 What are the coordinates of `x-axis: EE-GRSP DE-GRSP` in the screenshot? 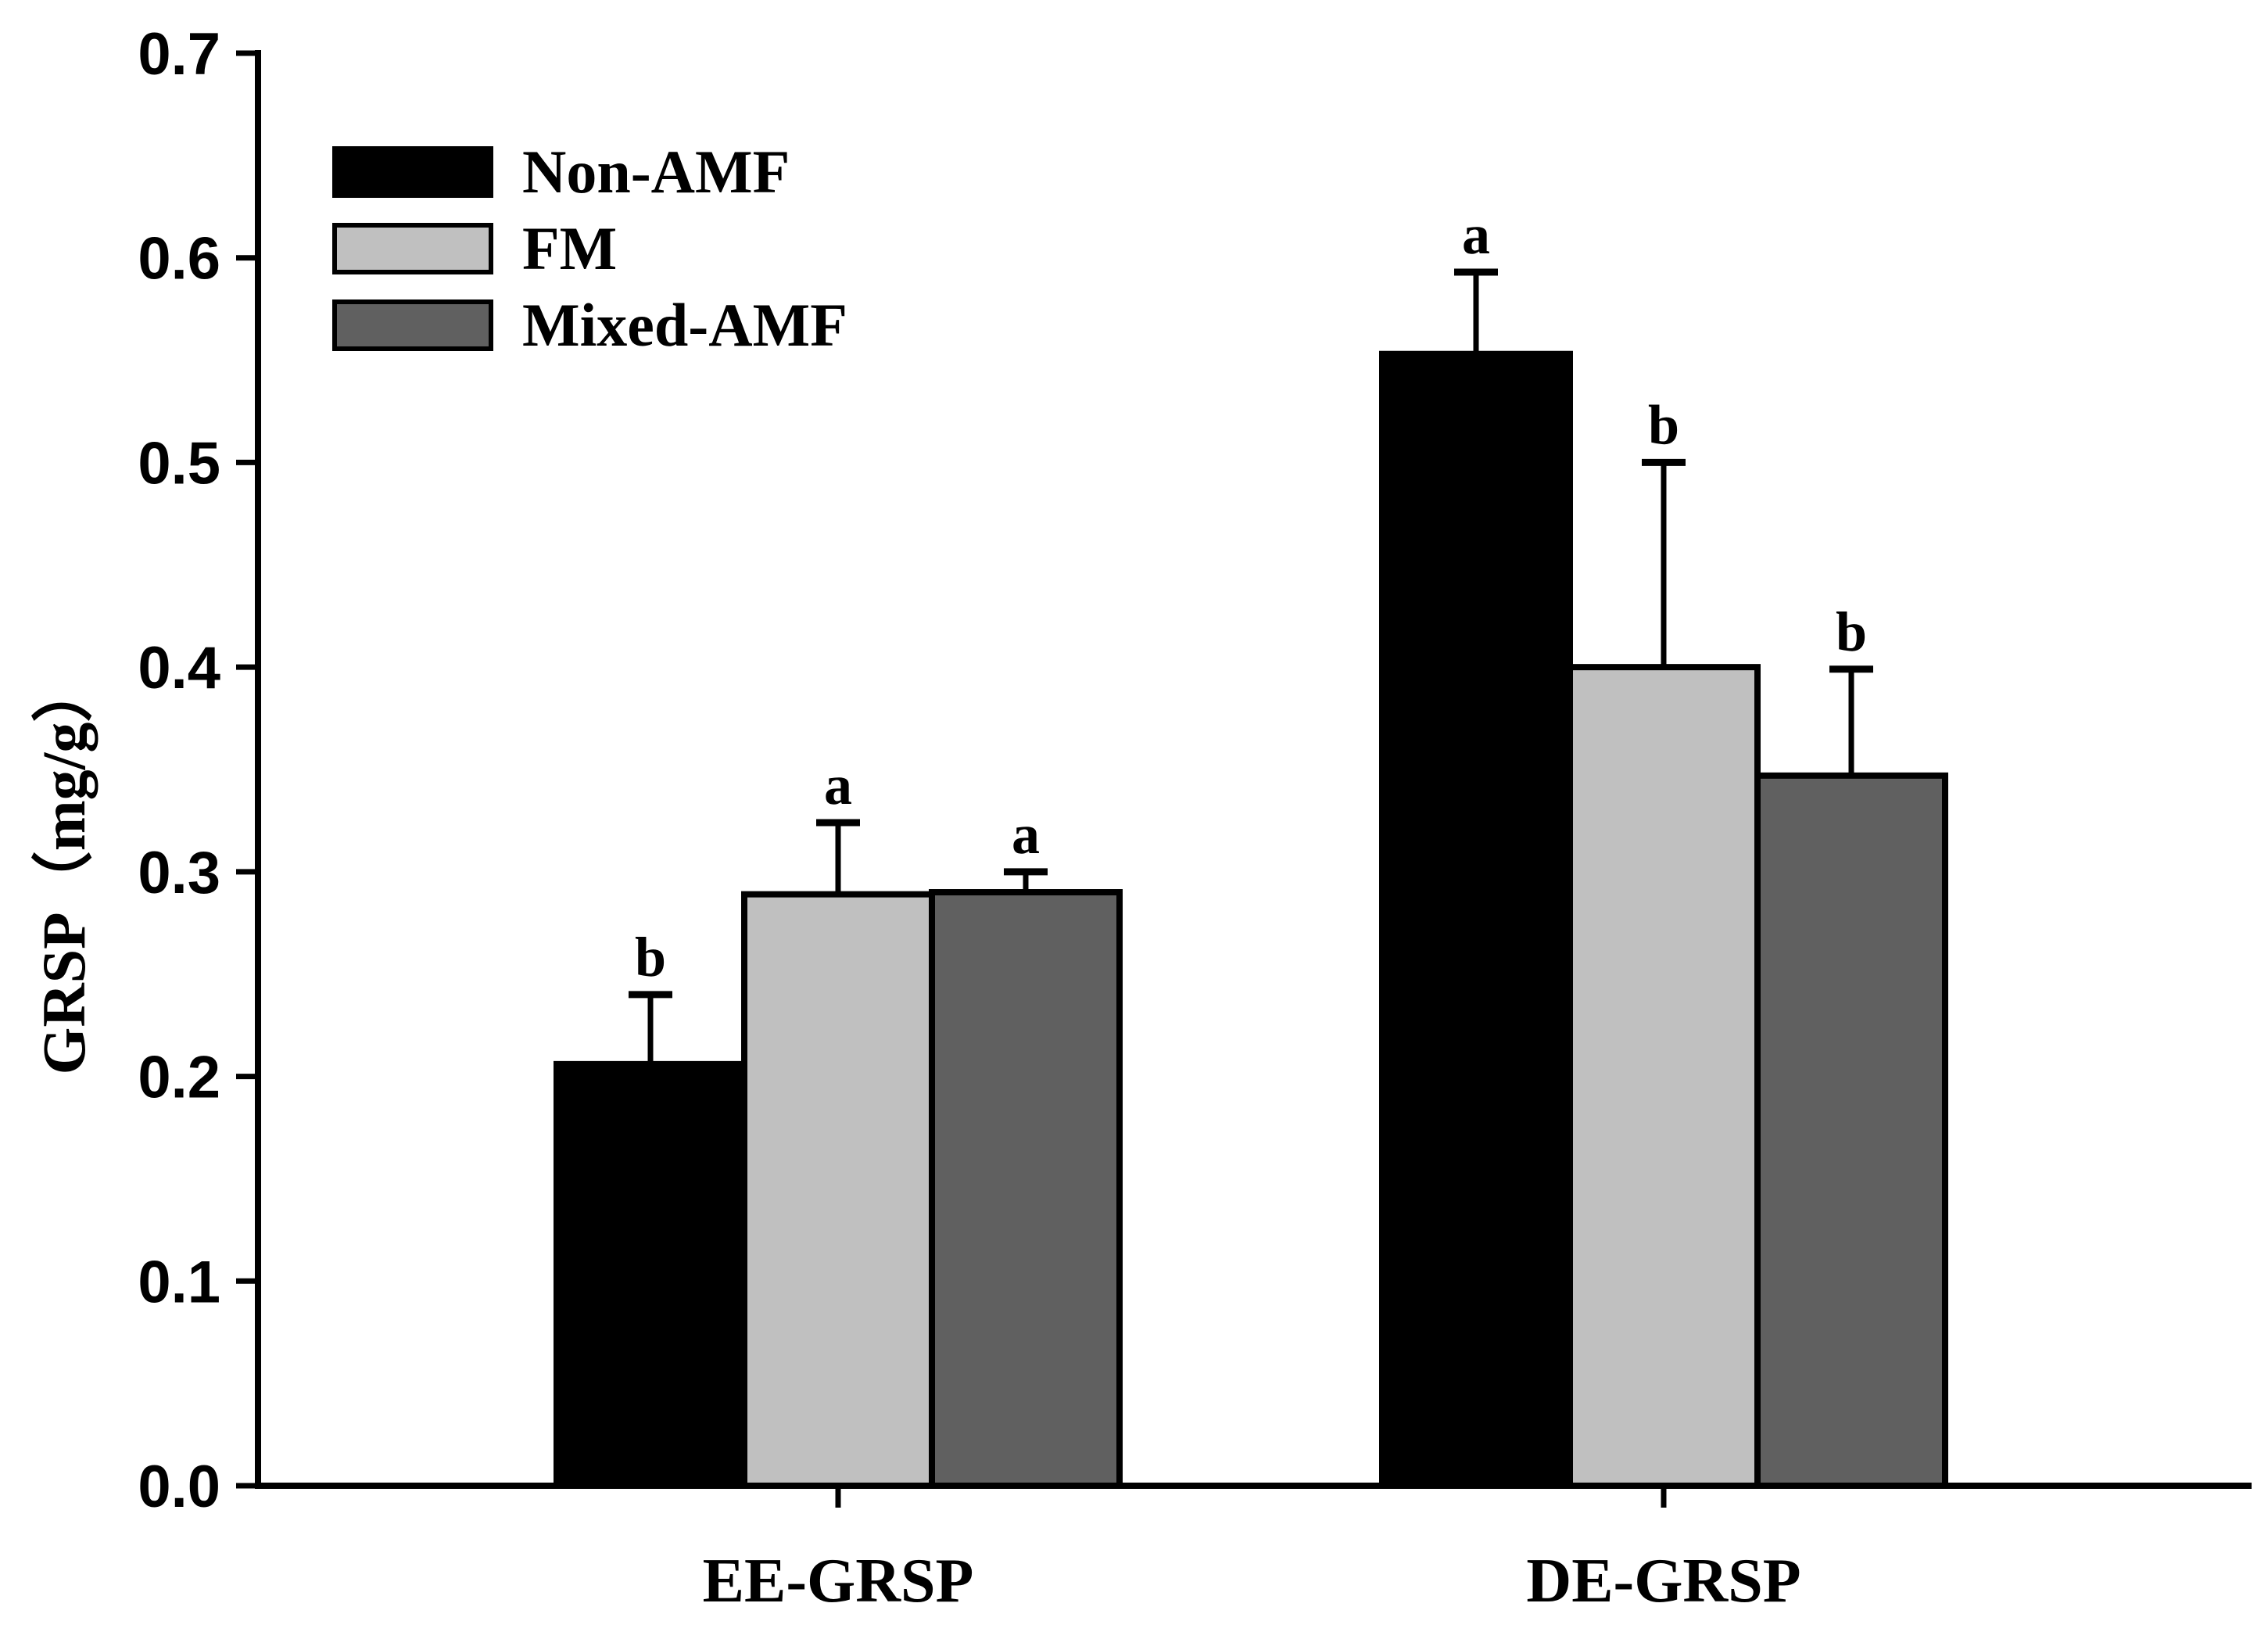 It's located at (1253, 1549).